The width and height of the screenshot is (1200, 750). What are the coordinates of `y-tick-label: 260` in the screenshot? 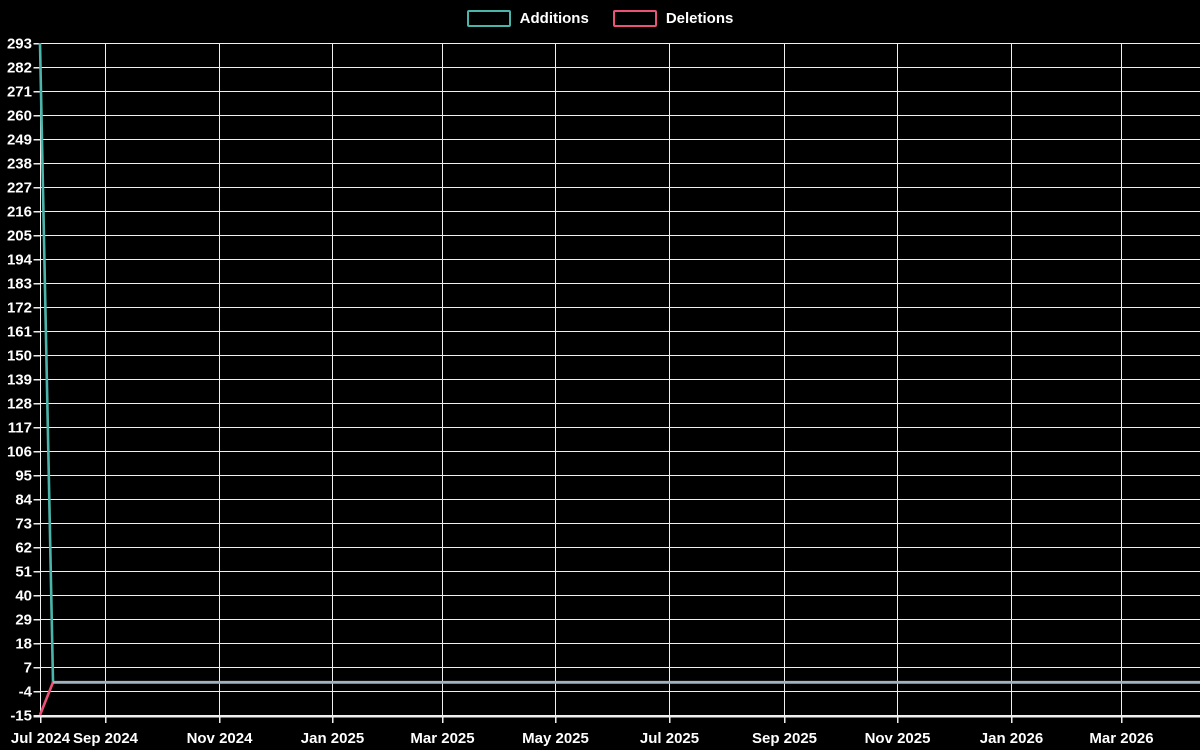 It's located at (19, 116).